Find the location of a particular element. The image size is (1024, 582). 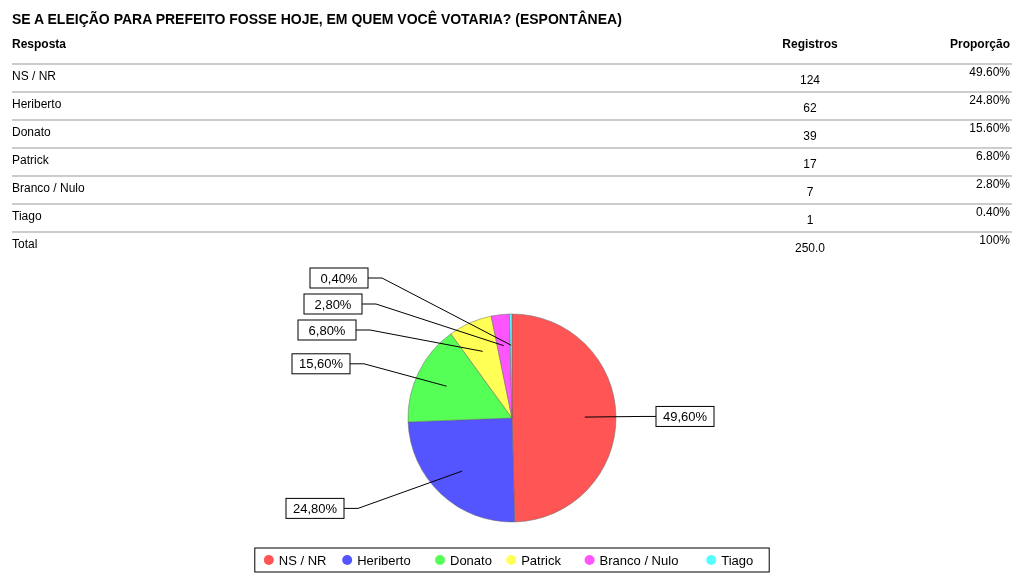

legend-label: Patrick is located at coordinates (541, 560).